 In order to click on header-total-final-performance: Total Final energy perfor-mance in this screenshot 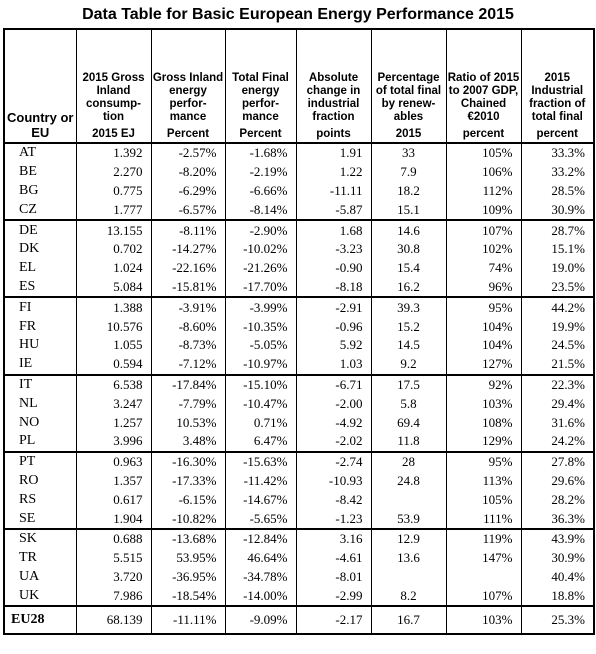, I will do `click(260, 77)`.